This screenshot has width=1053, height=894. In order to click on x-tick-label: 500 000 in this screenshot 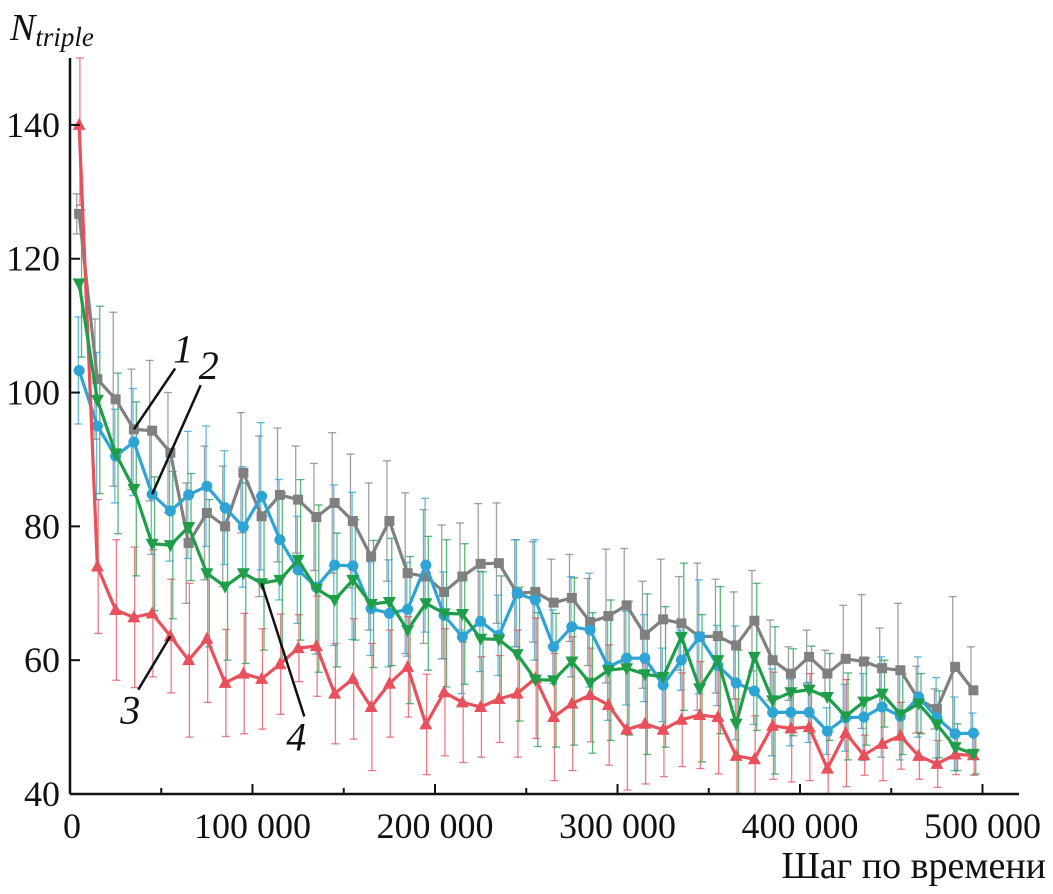, I will do `click(982, 826)`.